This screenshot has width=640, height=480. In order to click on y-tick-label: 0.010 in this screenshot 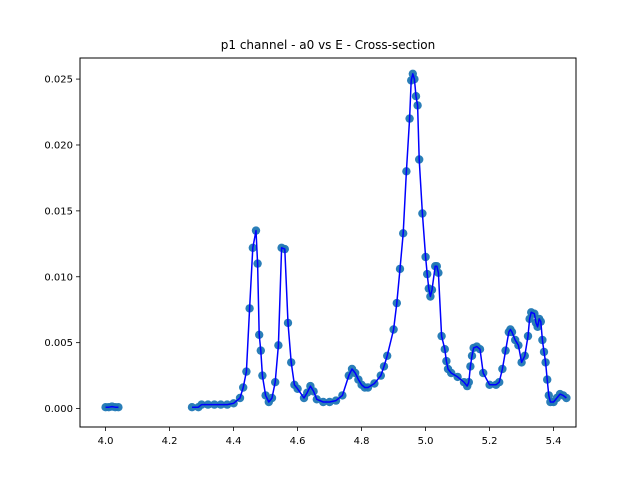, I will do `click(58, 277)`.